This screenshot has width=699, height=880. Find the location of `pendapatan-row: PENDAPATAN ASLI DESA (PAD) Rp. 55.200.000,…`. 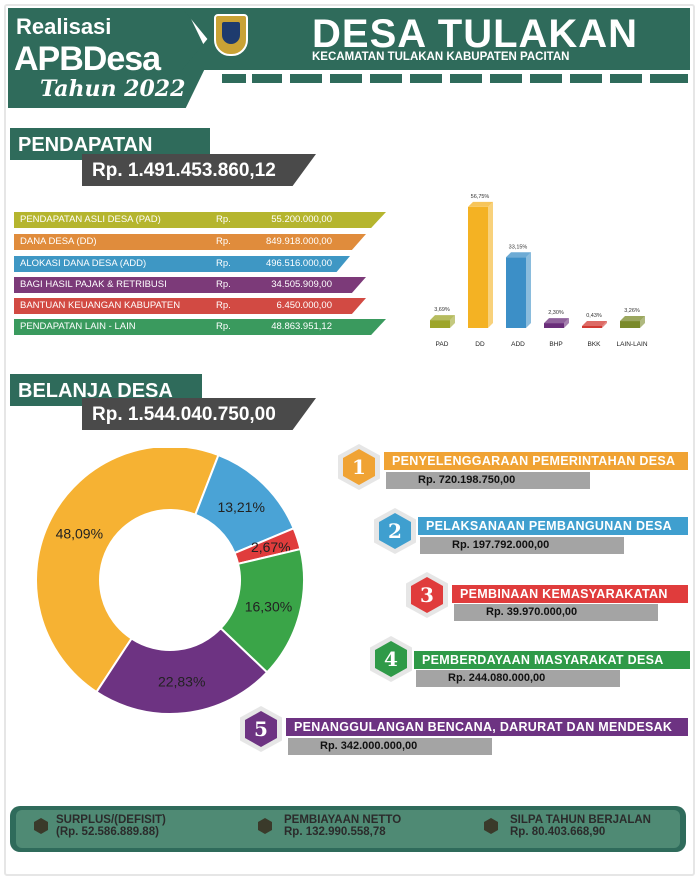

pendapatan-row: PENDAPATAN ASLI DESA (PAD) Rp. 55.200.000,… is located at coordinates (200, 220).